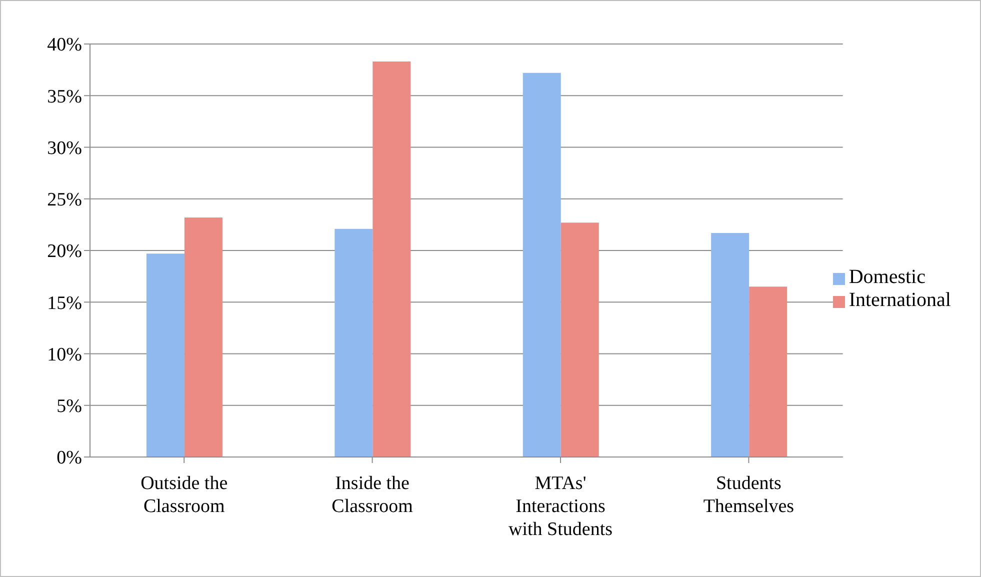  What do you see at coordinates (64, 200) in the screenshot?
I see `y-tick-label: 25%` at bounding box center [64, 200].